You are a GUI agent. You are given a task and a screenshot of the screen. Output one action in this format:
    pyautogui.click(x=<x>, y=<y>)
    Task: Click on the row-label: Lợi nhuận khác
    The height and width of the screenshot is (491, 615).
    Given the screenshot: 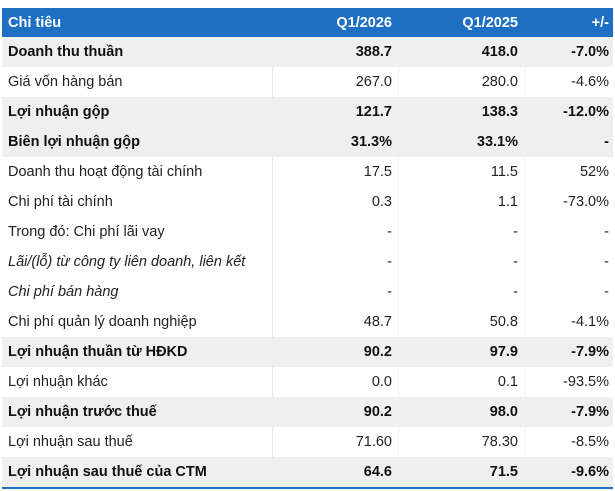 What is the action you would take?
    pyautogui.click(x=58, y=382)
    